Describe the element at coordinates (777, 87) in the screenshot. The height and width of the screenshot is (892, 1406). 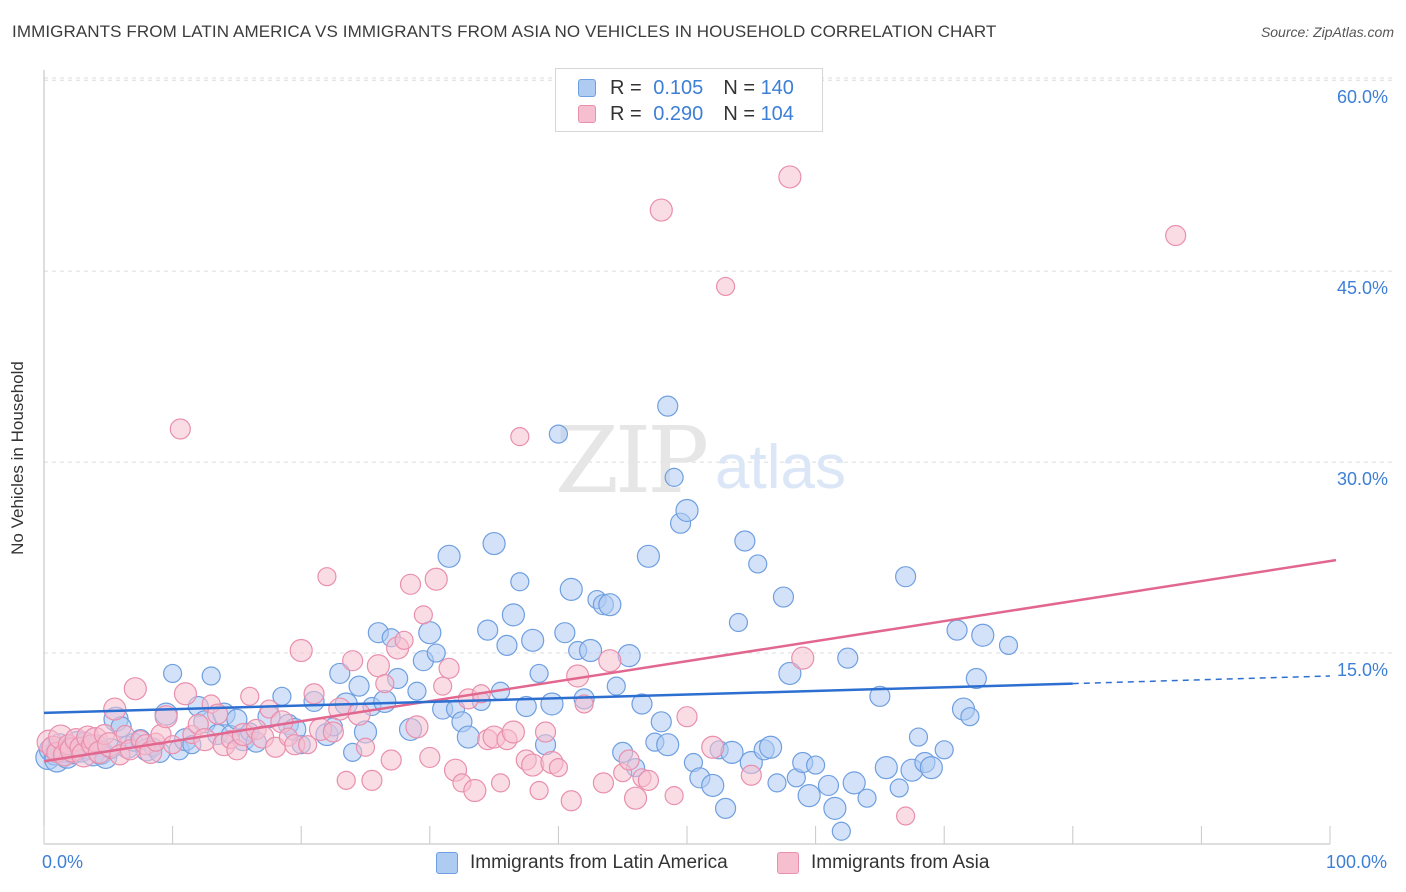
I see `n-value: 140` at that location.